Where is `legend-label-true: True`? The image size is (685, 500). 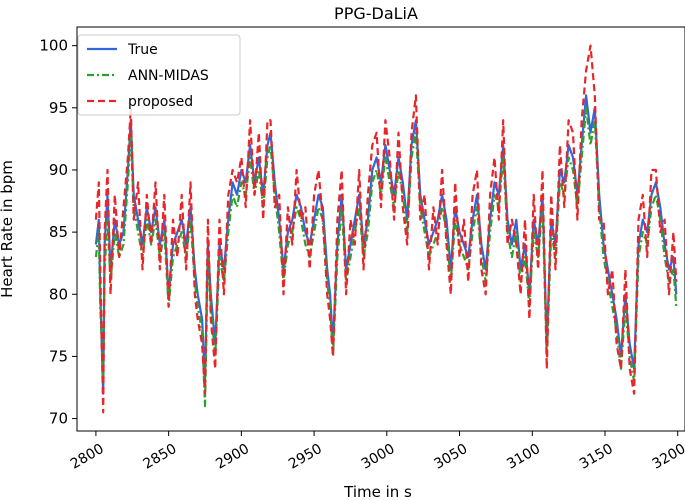 legend-label-true: True is located at coordinates (142, 50).